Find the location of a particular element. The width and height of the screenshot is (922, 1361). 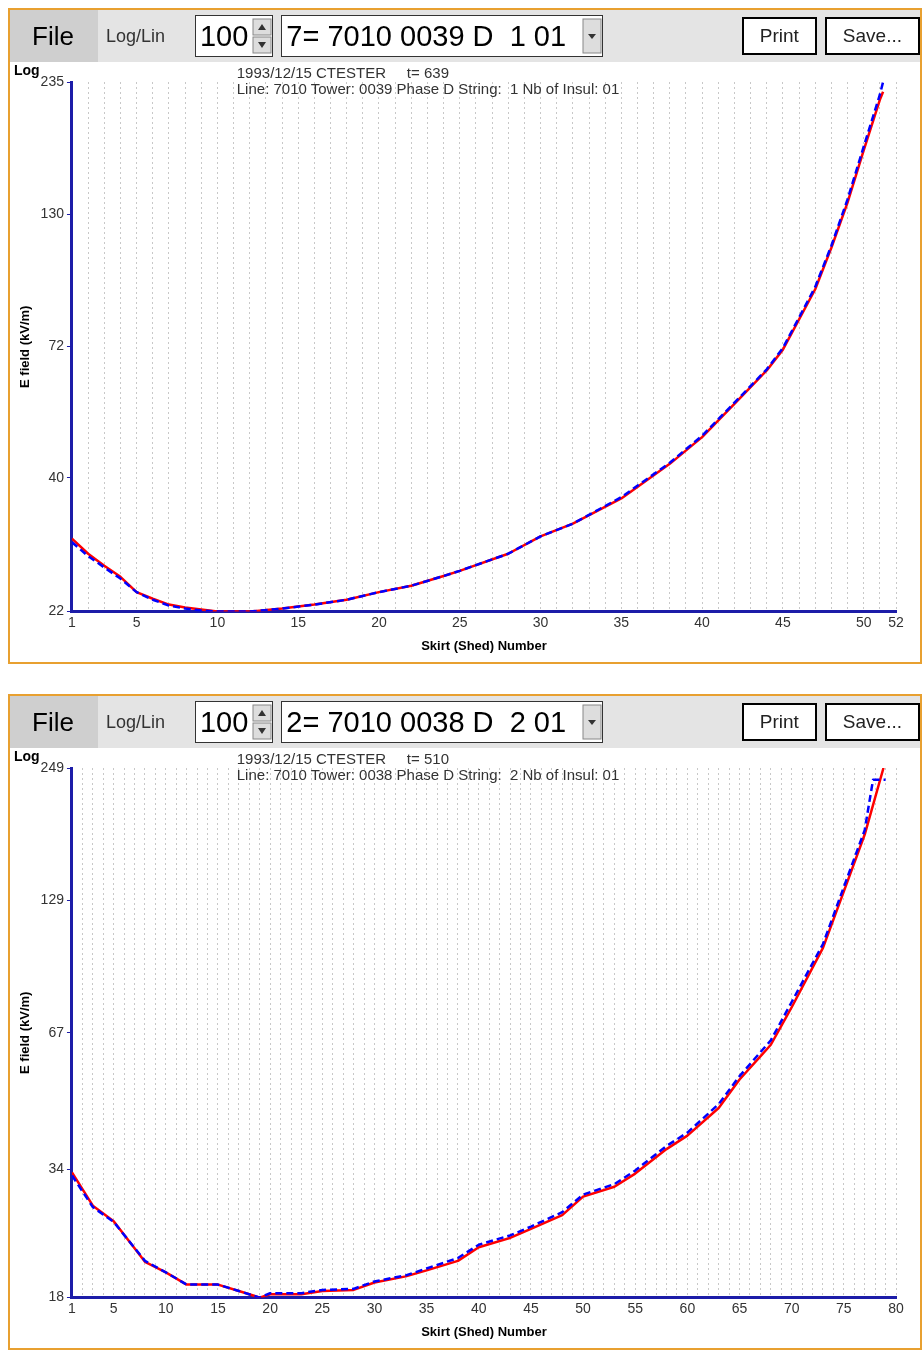

x-tick-label: 55 is located at coordinates (635, 1307).